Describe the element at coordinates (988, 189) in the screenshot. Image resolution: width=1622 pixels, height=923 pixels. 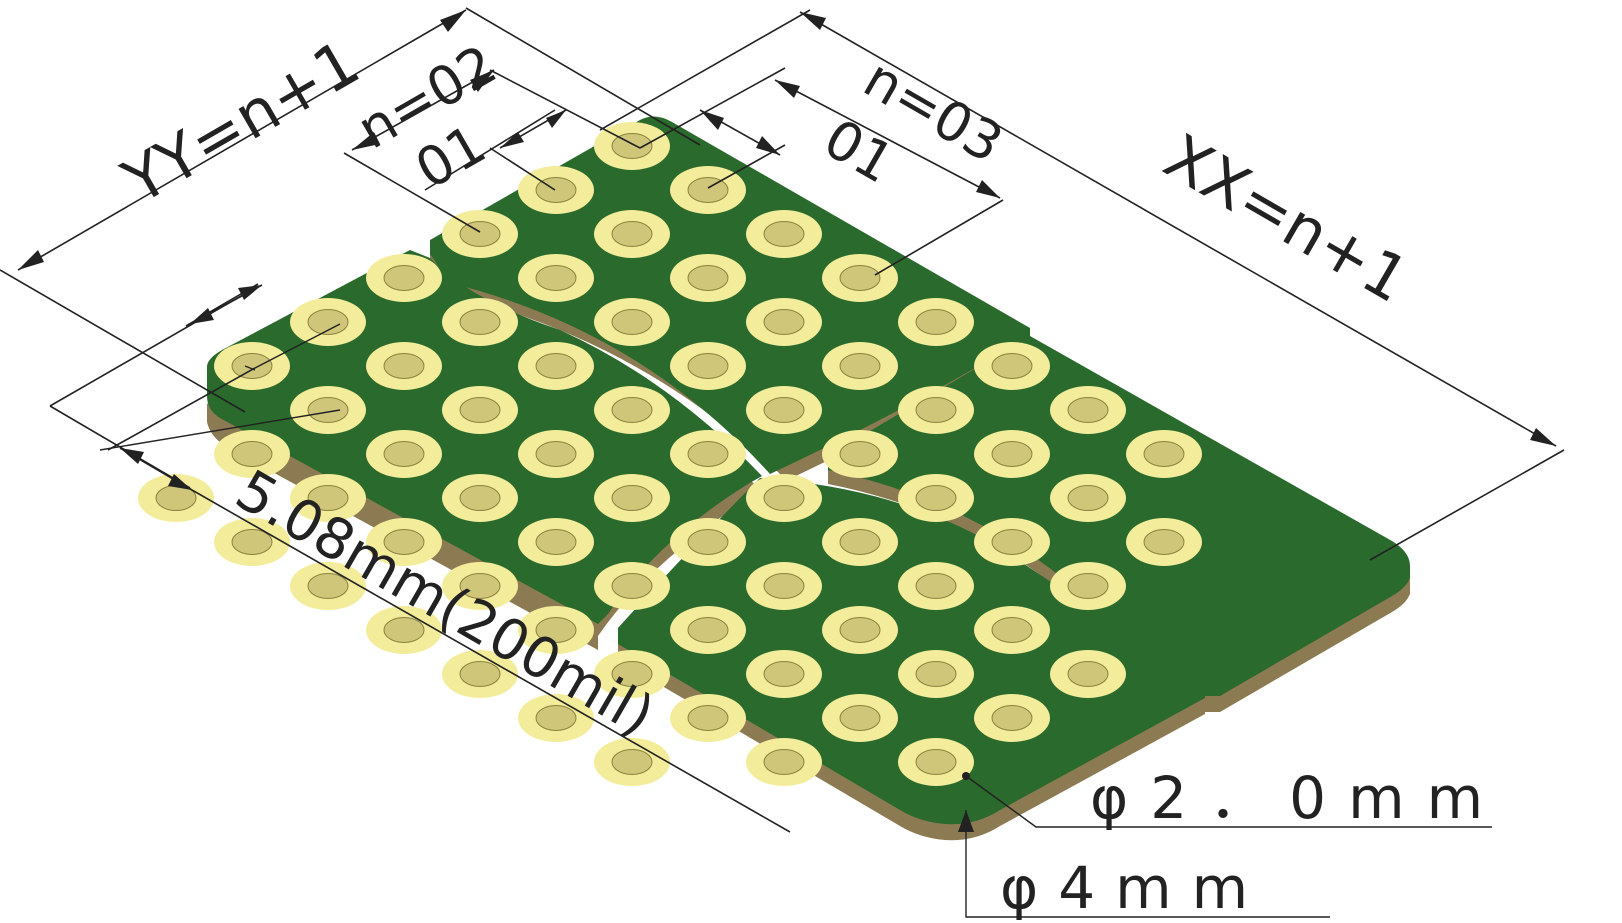
I see `n03-arrow-right` at that location.